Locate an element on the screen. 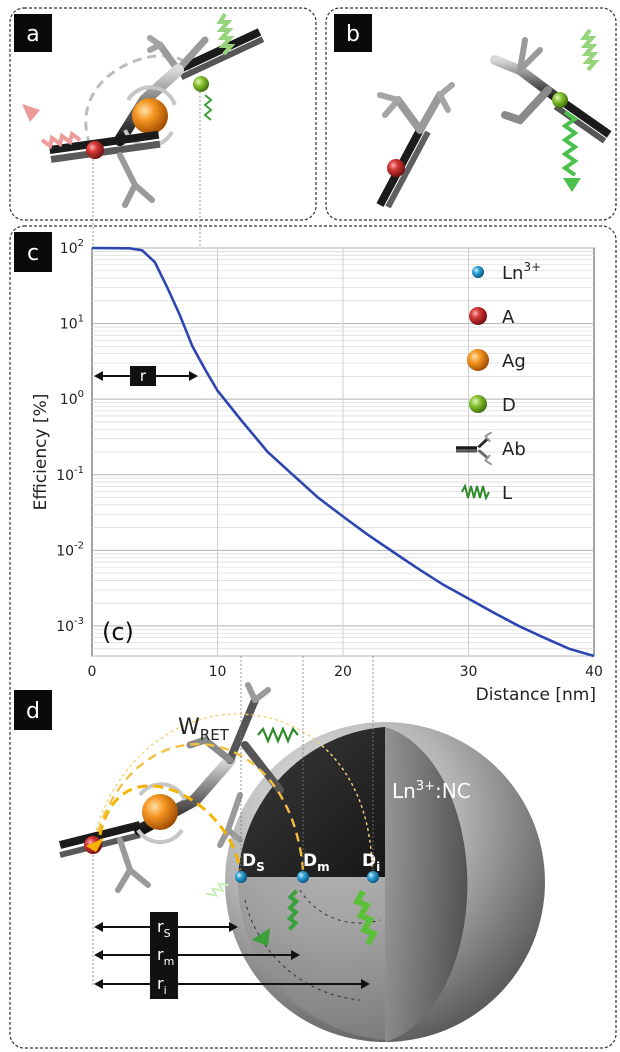 This screenshot has height=1052, width=620. red-sphere-icon is located at coordinates (478, 316).